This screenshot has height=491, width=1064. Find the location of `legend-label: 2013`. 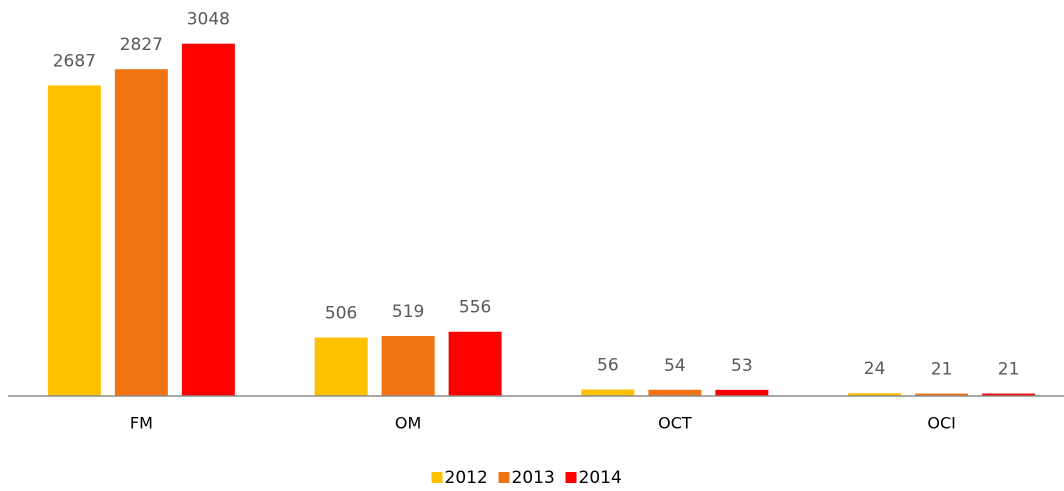

legend-label: 2013 is located at coordinates (533, 478).